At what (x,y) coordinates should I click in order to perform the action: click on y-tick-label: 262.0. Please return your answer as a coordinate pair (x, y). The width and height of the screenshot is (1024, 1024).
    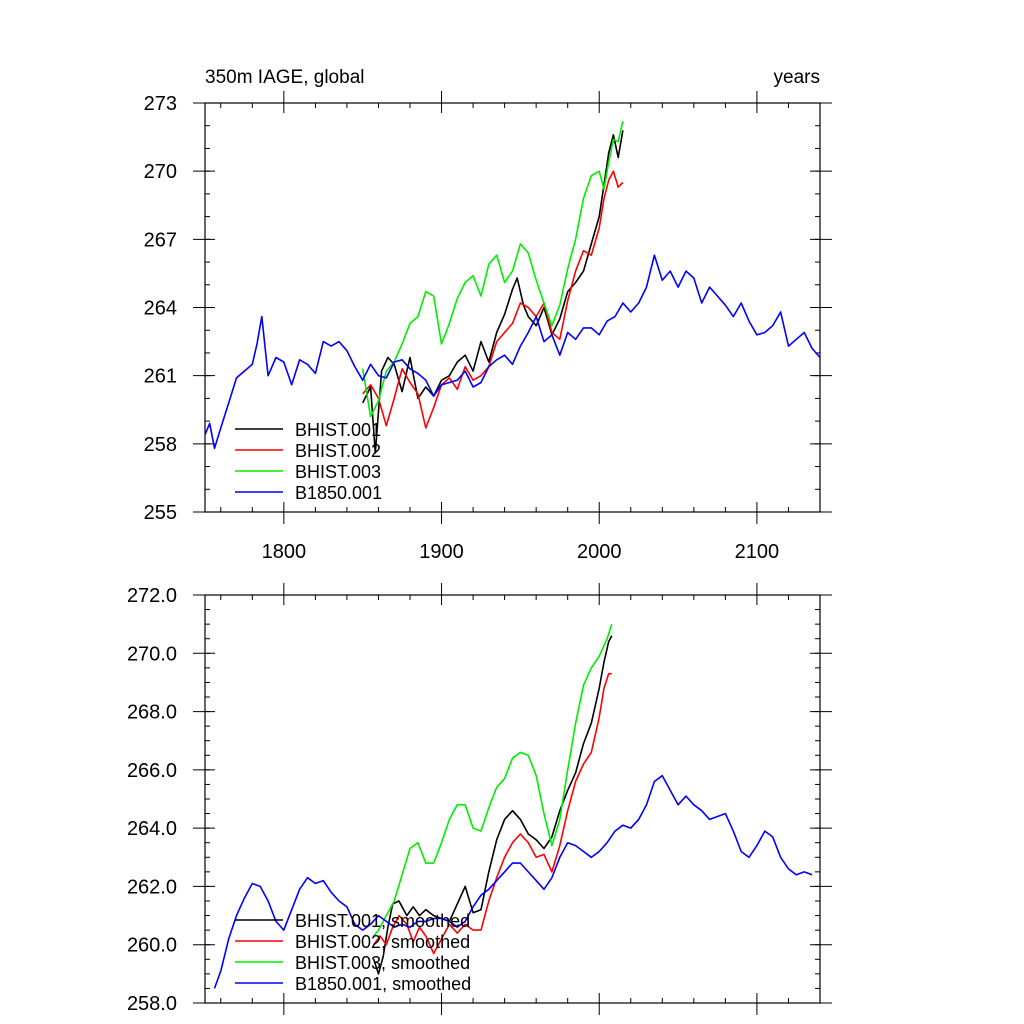
    Looking at the image, I should click on (152, 887).